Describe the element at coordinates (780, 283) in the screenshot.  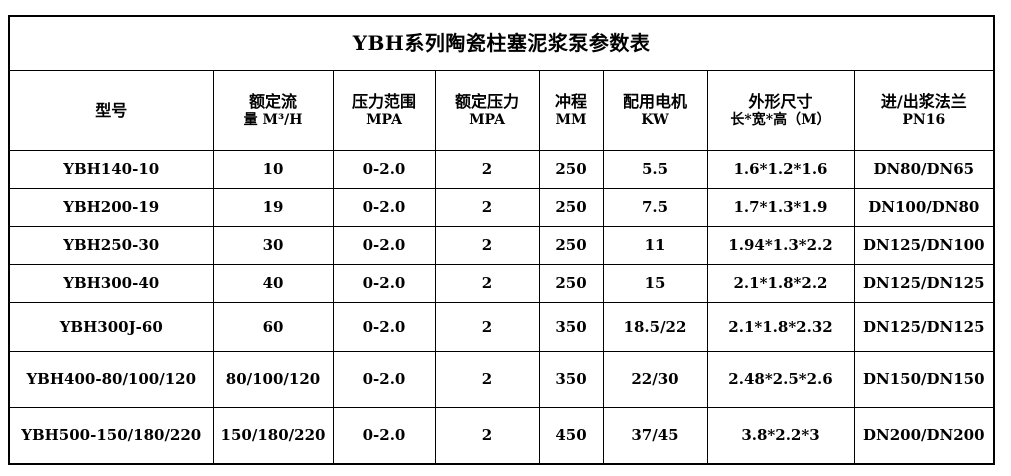
I see `cell-dimensions: 2.1*1.8*2.2` at that location.